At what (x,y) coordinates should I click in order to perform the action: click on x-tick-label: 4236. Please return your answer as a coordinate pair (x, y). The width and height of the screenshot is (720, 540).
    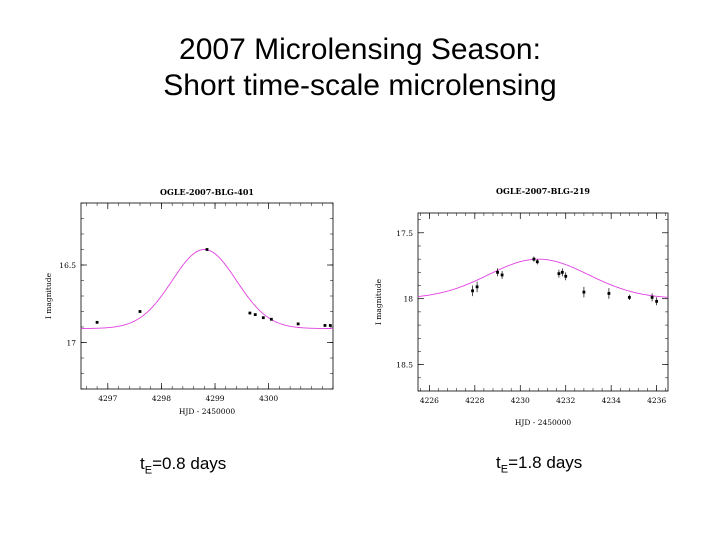
    Looking at the image, I should click on (656, 400).